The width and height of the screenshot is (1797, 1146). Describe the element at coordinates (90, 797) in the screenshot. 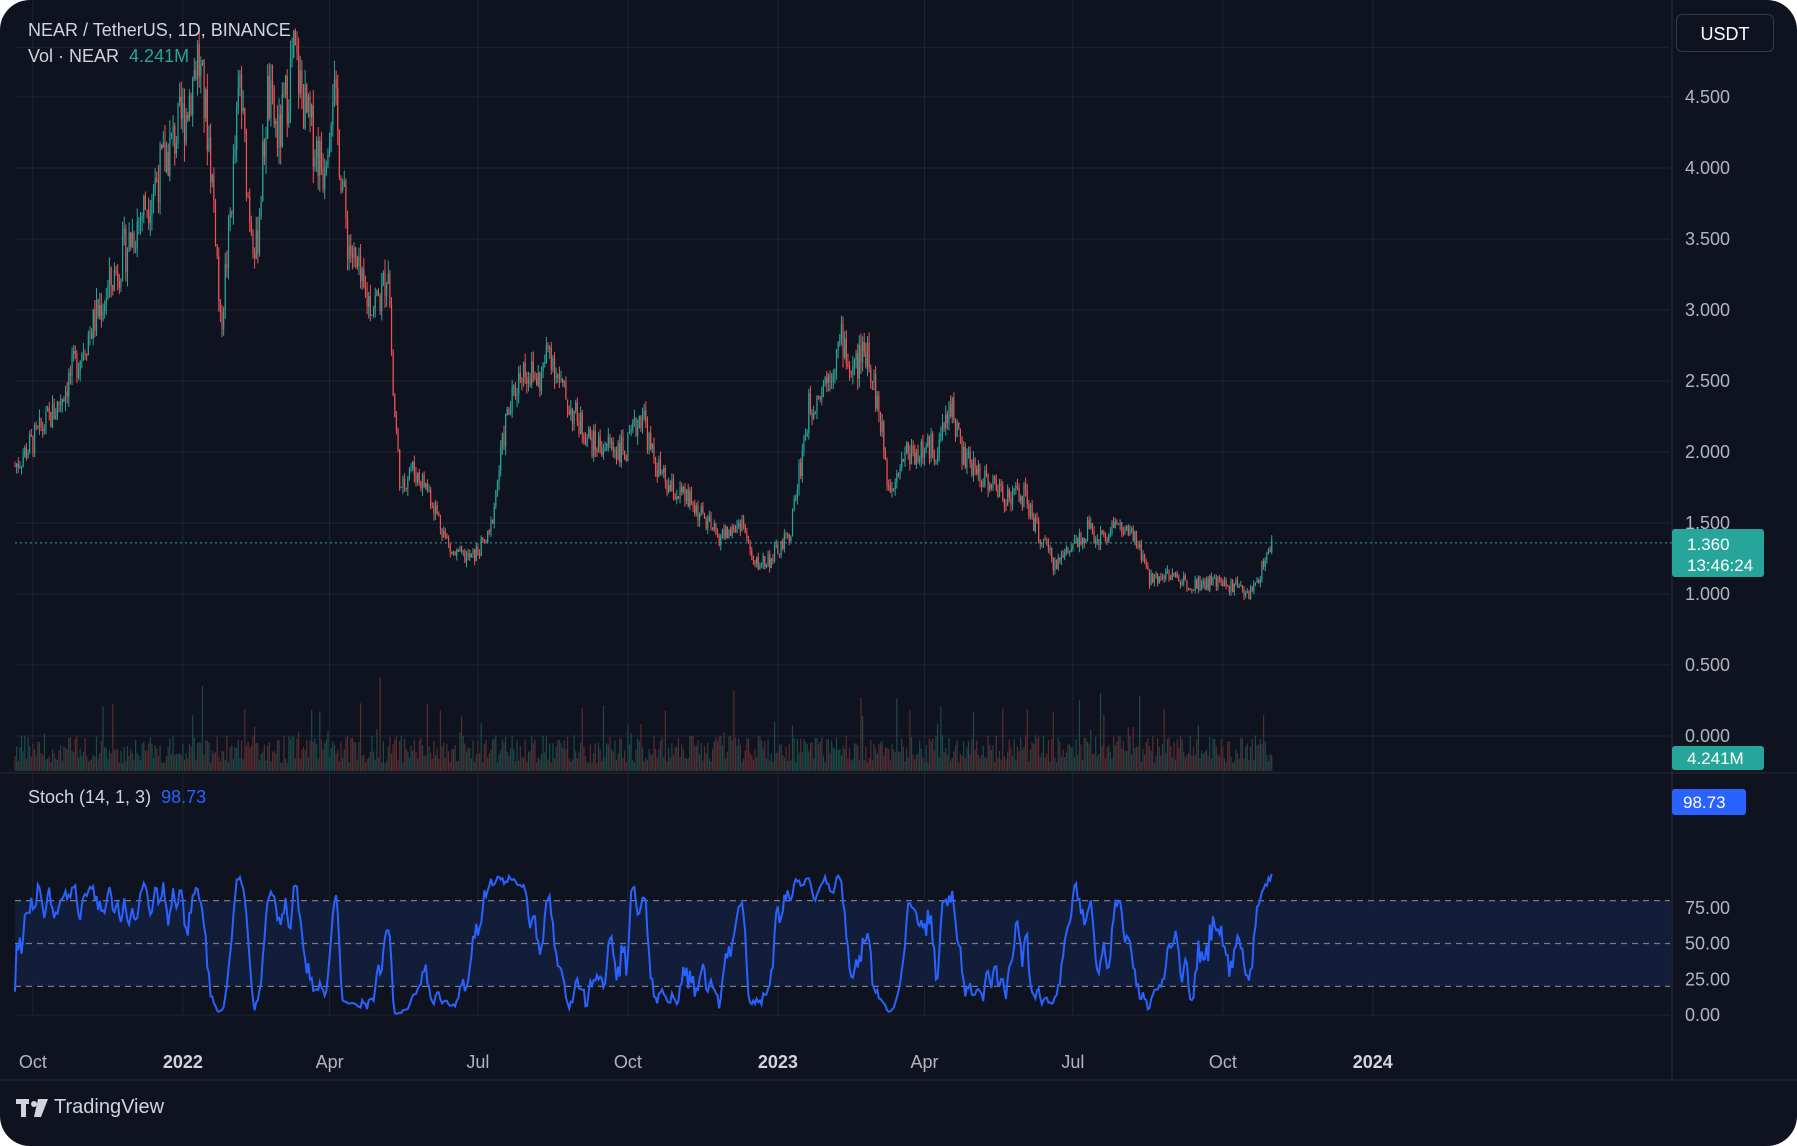

I see `stoch-legend-label: Stoch (14, 1, 3)` at that location.